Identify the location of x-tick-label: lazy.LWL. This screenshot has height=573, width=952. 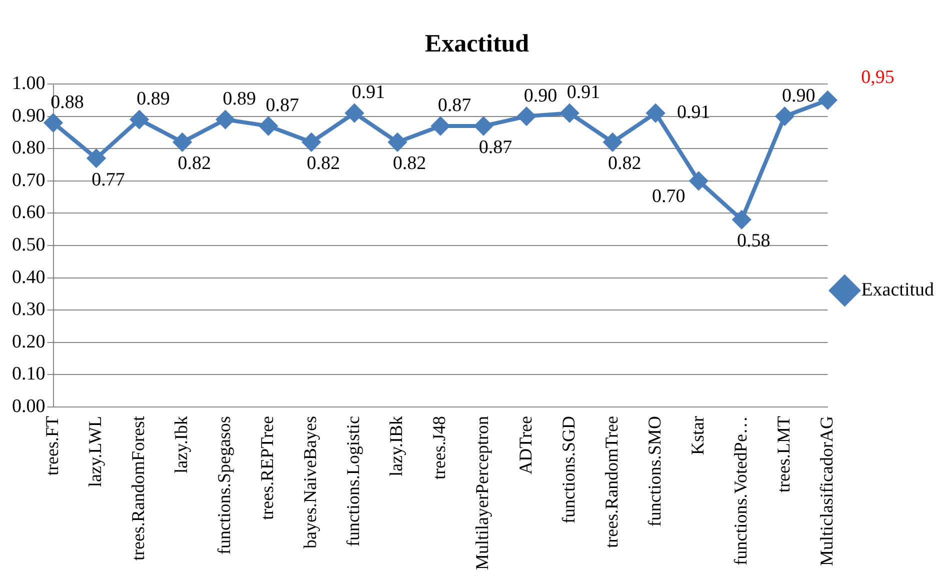
(95, 452).